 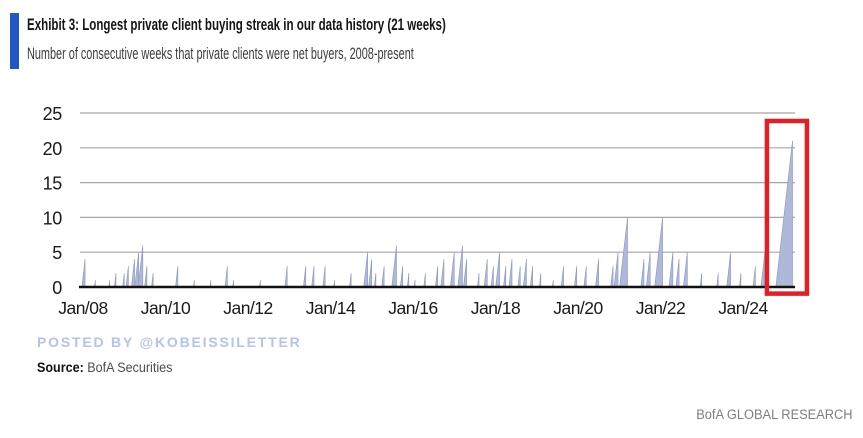 I want to click on x-tick-label: Jan/24, so click(x=743, y=308).